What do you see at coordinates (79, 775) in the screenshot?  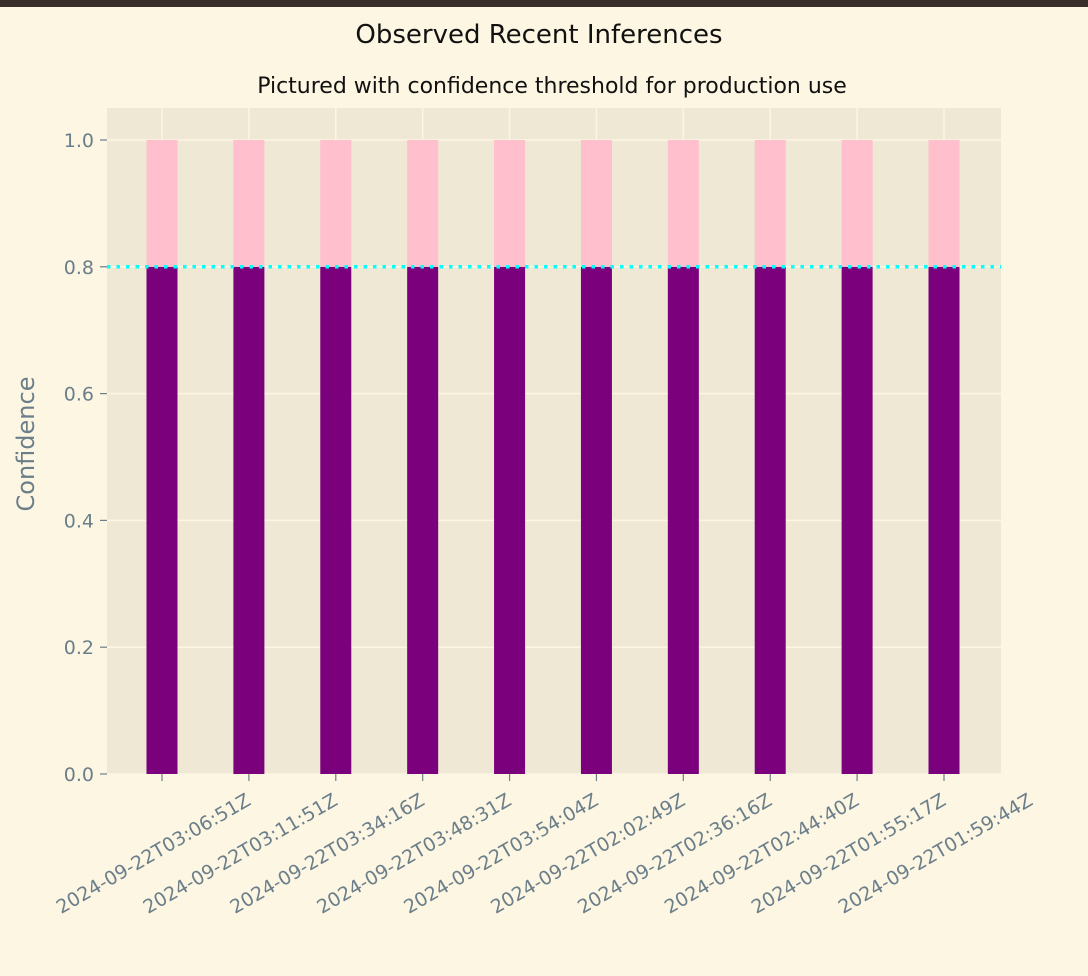 I see `y-tick-label: 0.0` at bounding box center [79, 775].